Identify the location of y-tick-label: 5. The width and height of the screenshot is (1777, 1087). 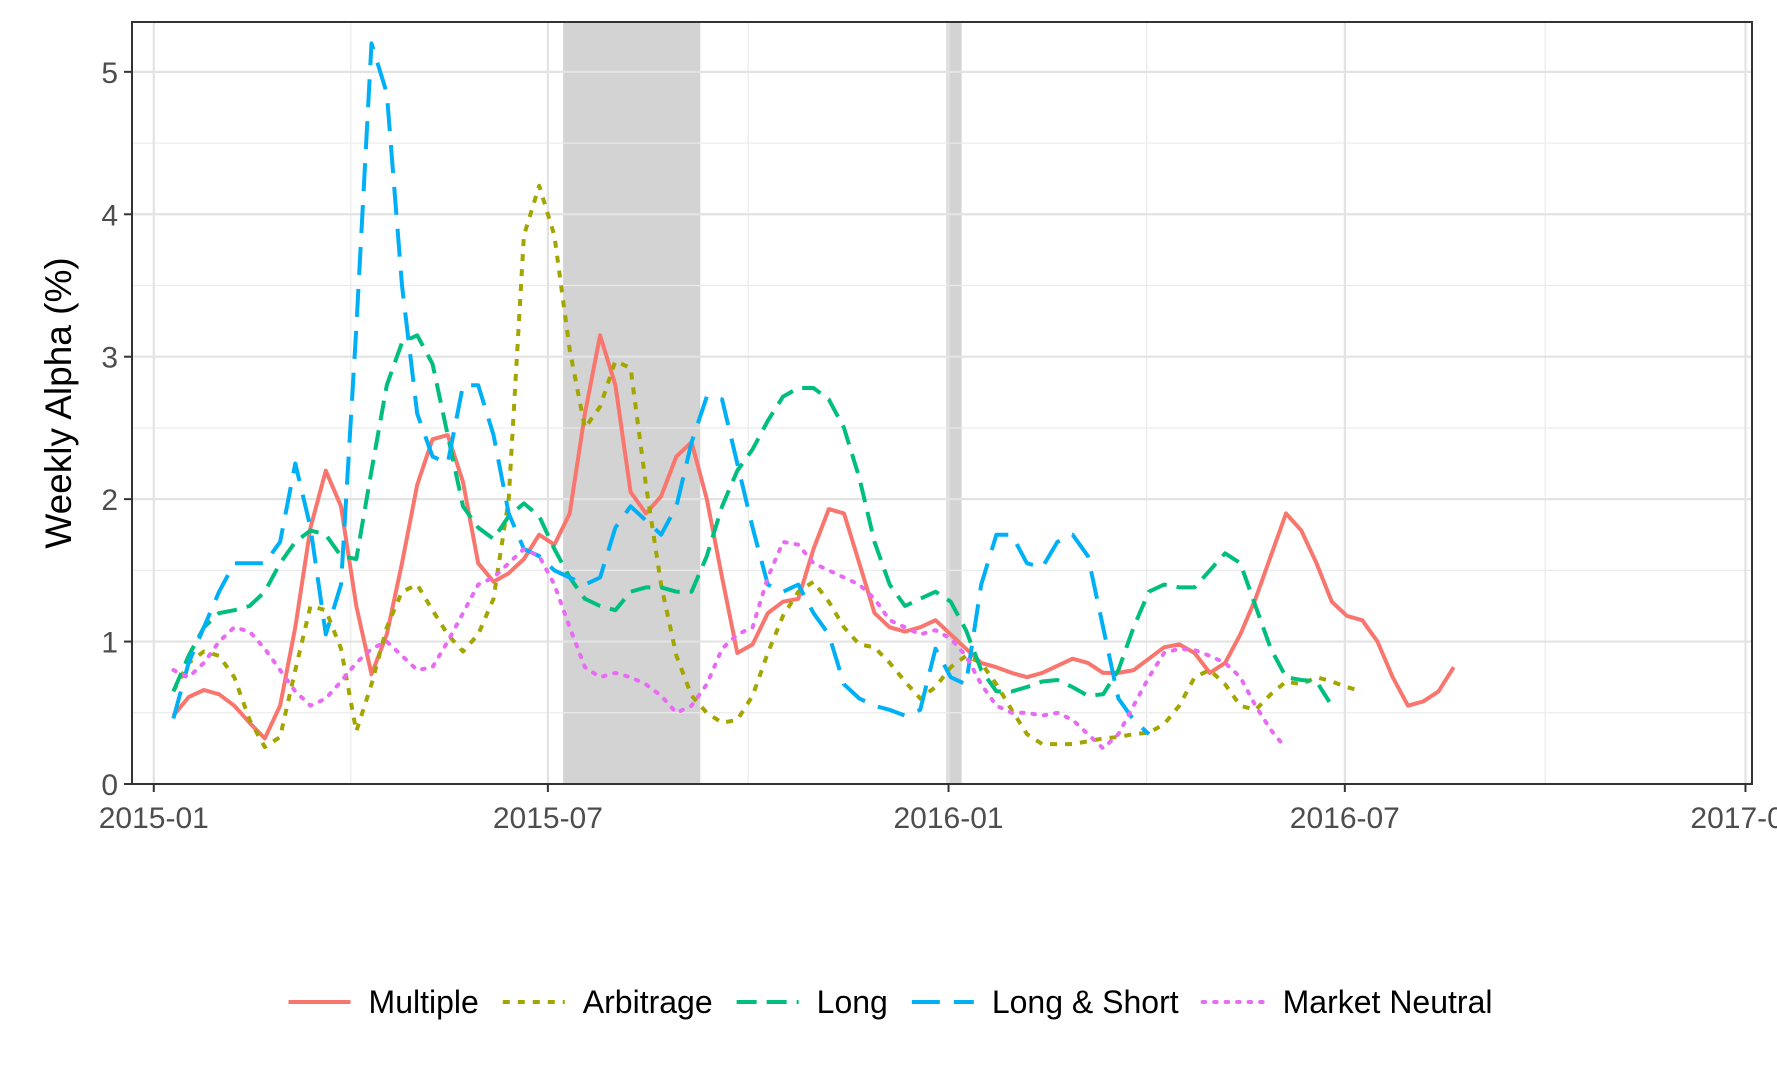
(109, 73).